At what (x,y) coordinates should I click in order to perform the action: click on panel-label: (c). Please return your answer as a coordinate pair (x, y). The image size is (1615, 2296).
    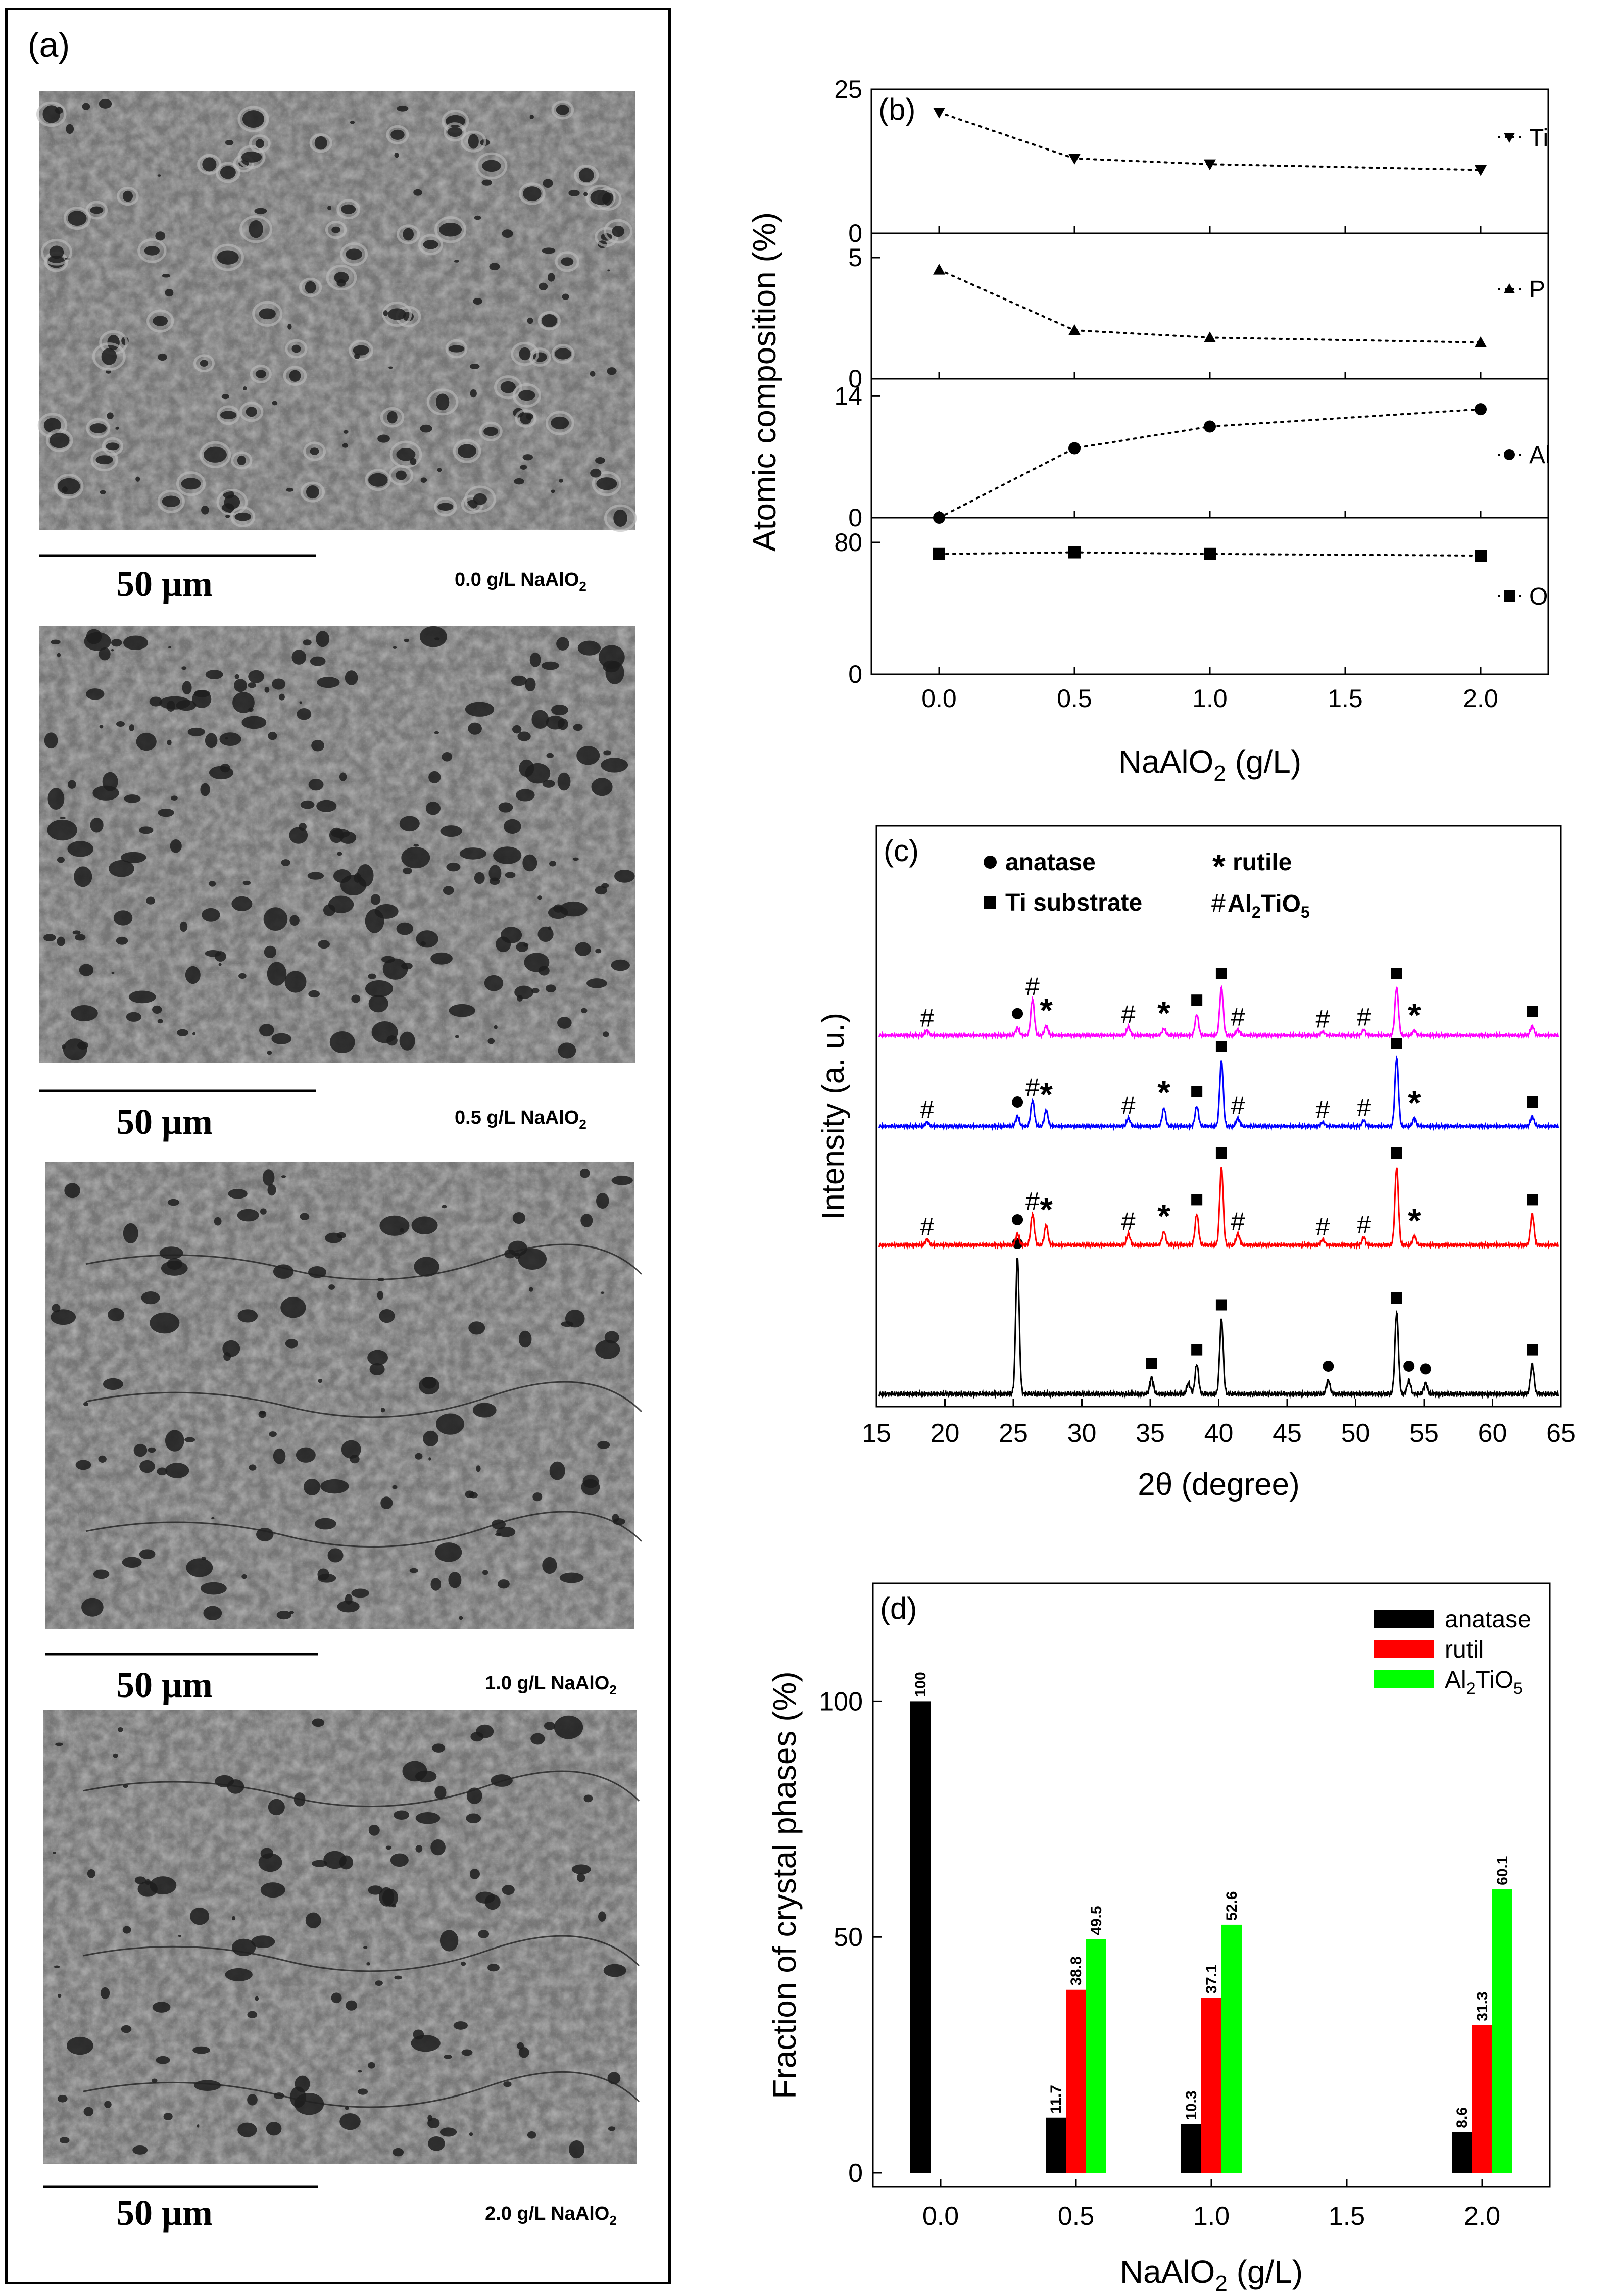
    Looking at the image, I should click on (901, 851).